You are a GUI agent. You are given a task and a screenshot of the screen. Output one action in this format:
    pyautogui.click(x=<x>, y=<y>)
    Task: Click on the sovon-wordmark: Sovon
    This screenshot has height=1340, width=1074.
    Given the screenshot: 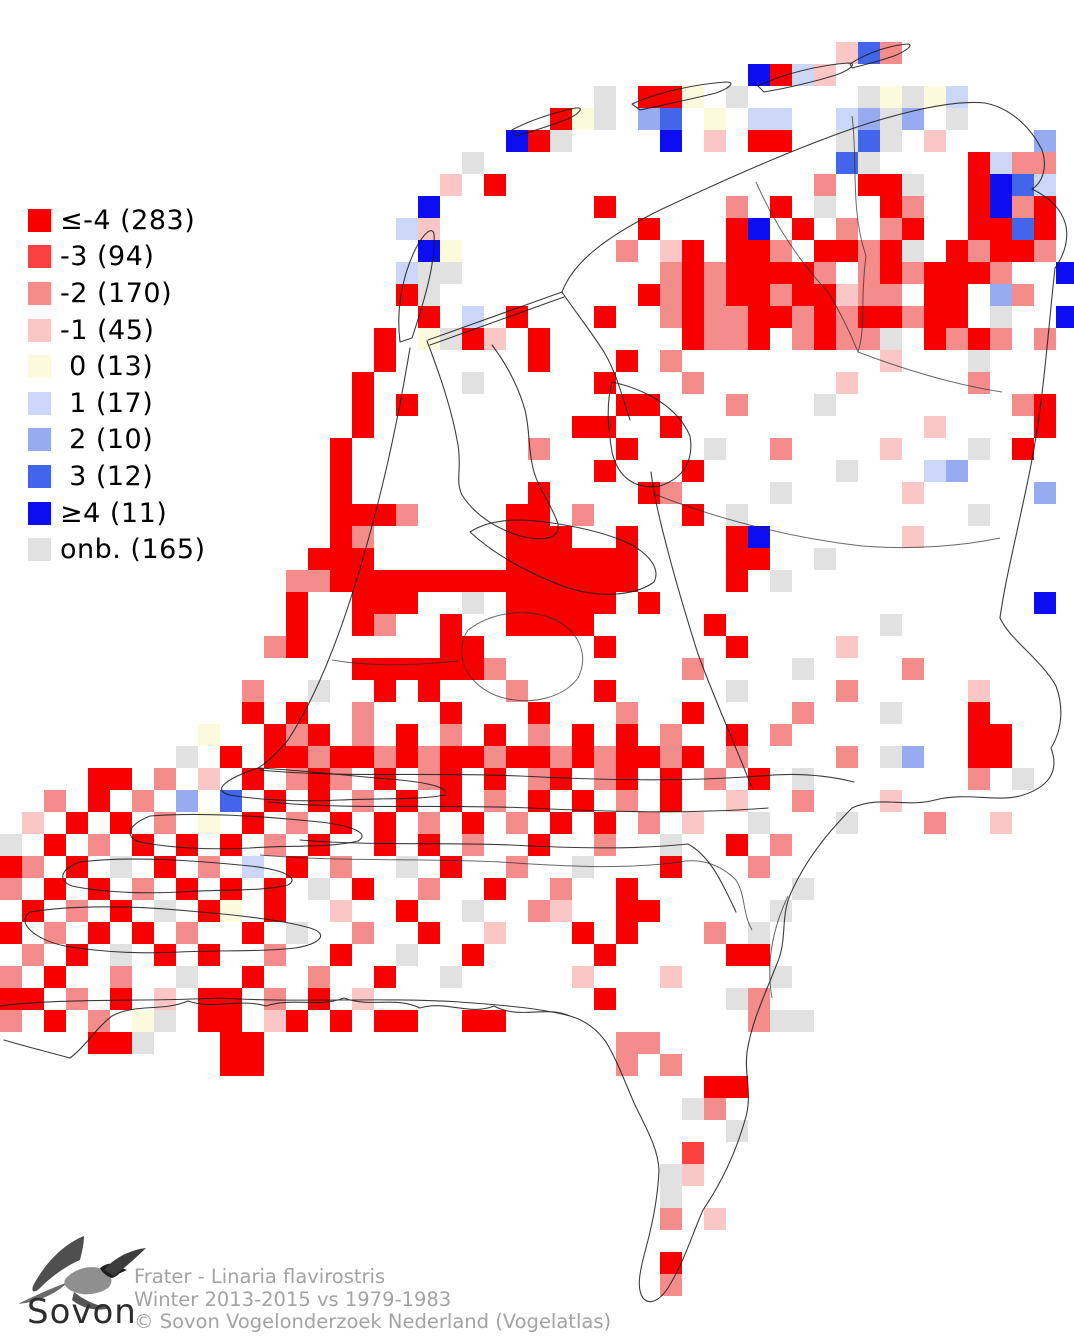 What is the action you would take?
    pyautogui.click(x=82, y=1312)
    